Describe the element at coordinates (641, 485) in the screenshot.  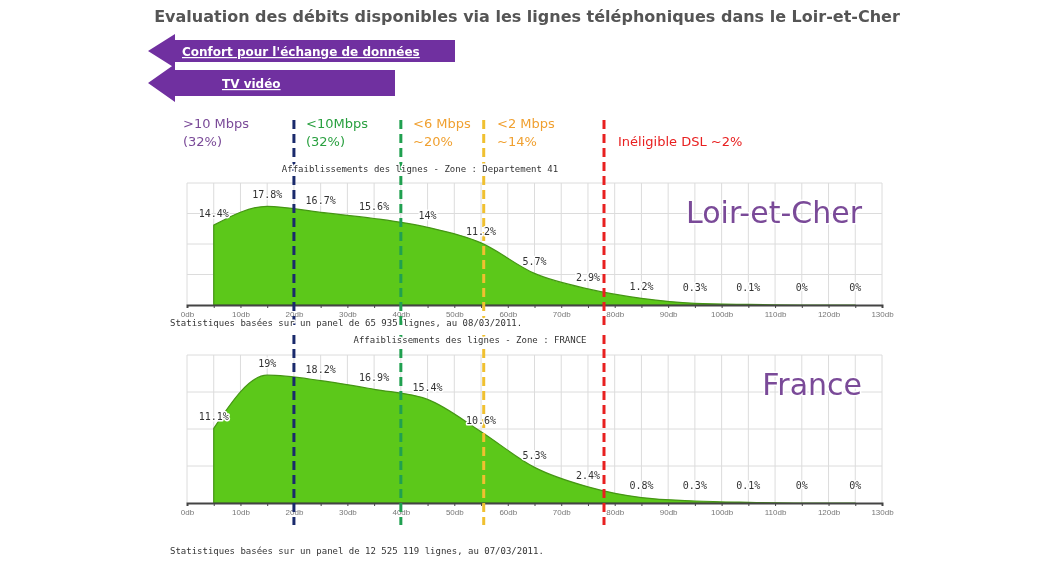
I see `data-label: 0.8%` at that location.